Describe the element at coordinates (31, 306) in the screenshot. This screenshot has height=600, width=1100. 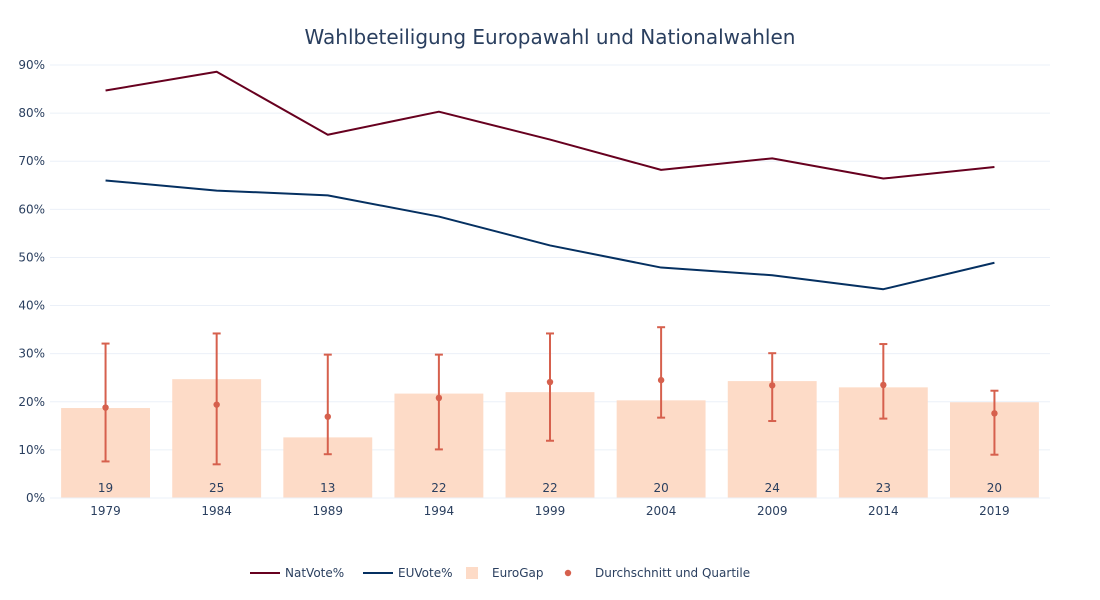
I see `y-tick-label: 40%` at that location.